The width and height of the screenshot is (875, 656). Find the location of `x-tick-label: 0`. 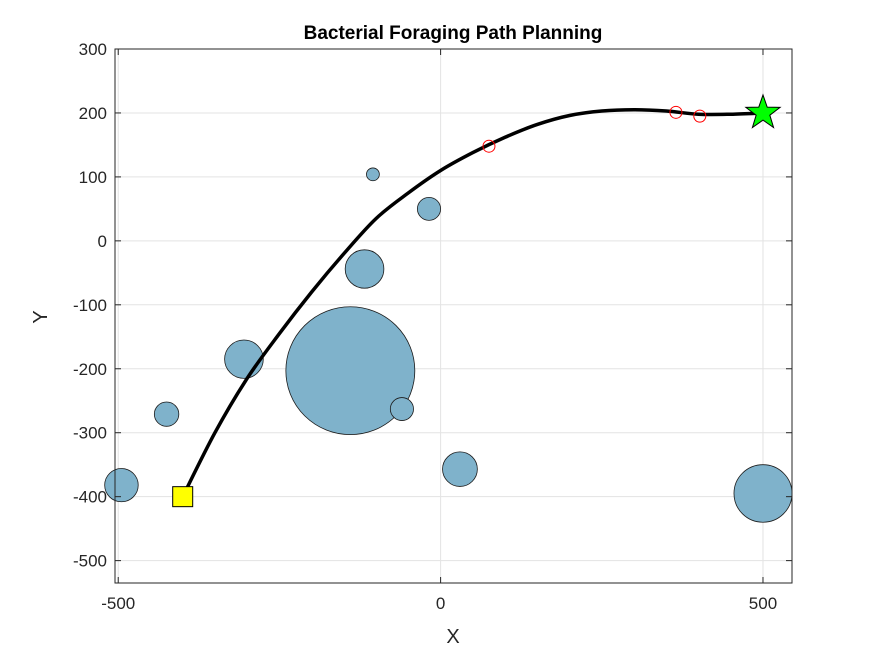

x-tick-label: 0 is located at coordinates (440, 603).